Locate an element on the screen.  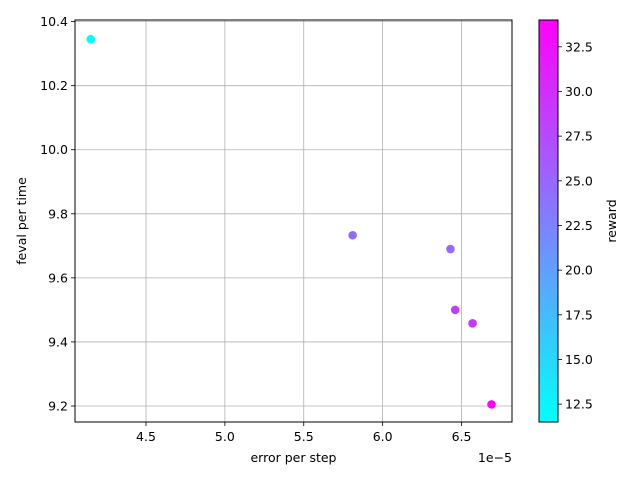
colorbar-tick-label: 12.5 is located at coordinates (579, 404).